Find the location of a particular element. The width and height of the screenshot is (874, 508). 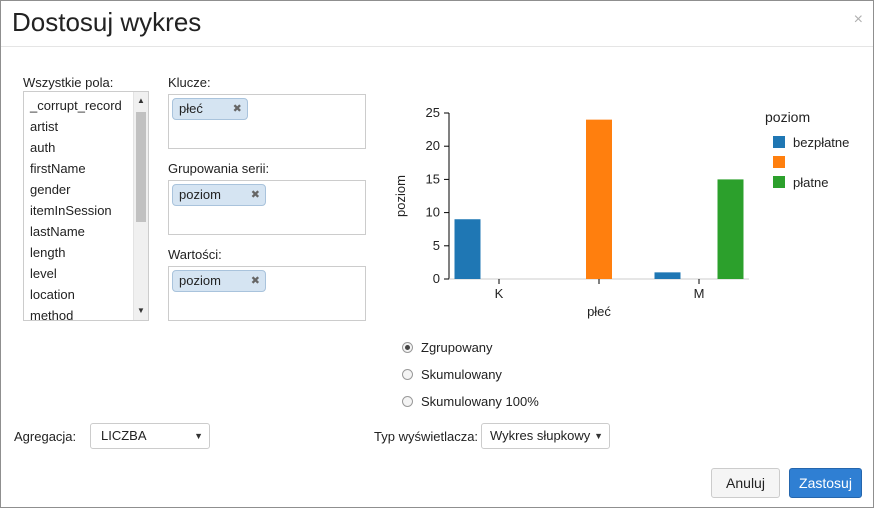

field-item: artist is located at coordinates (44, 126).